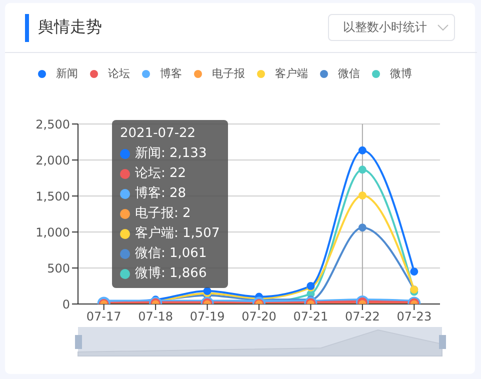 The image size is (481, 379). Describe the element at coordinates (171, 154) in the screenshot. I see `annotation: 新闻: 2,133` at that location.